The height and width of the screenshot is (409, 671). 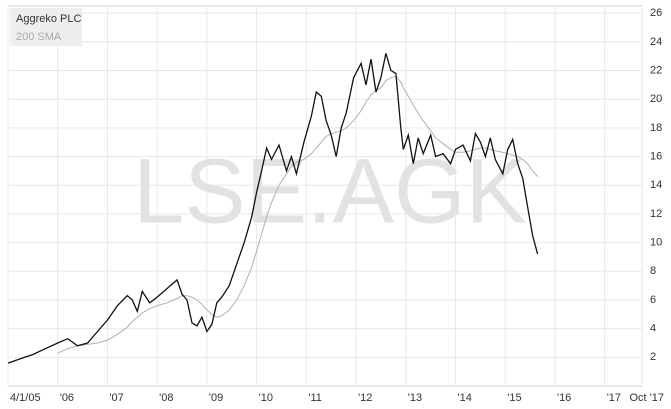 I want to click on x-tick-label: 4/1/05, so click(x=25, y=398).